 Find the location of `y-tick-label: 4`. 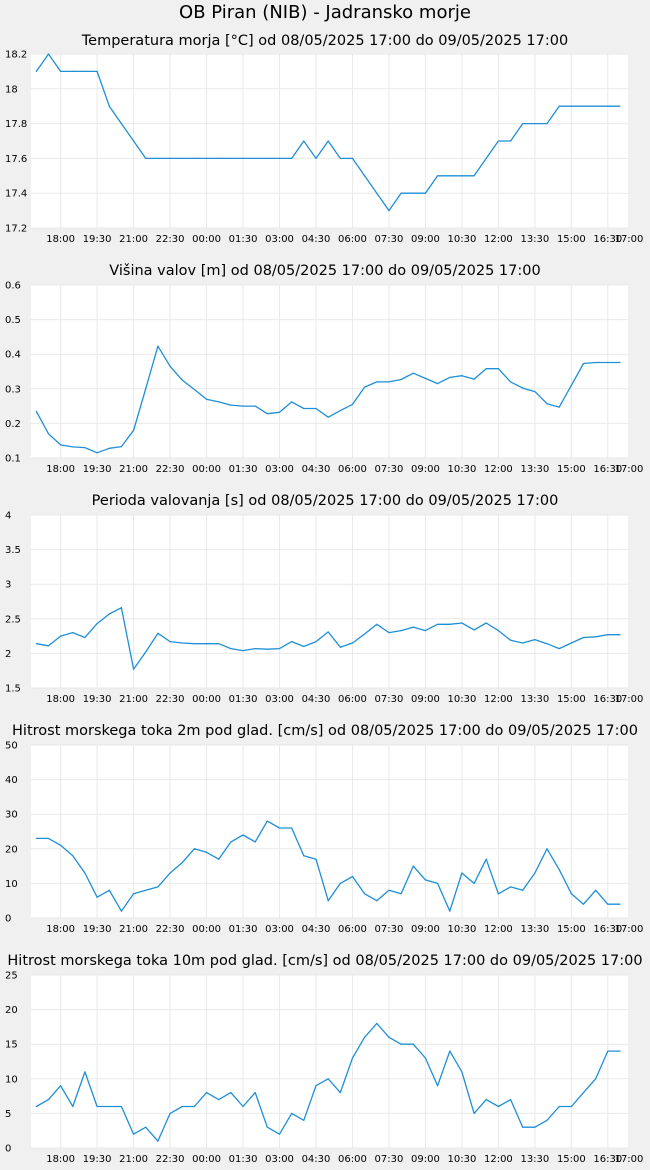

y-tick-label: 4 is located at coordinates (8, 516).